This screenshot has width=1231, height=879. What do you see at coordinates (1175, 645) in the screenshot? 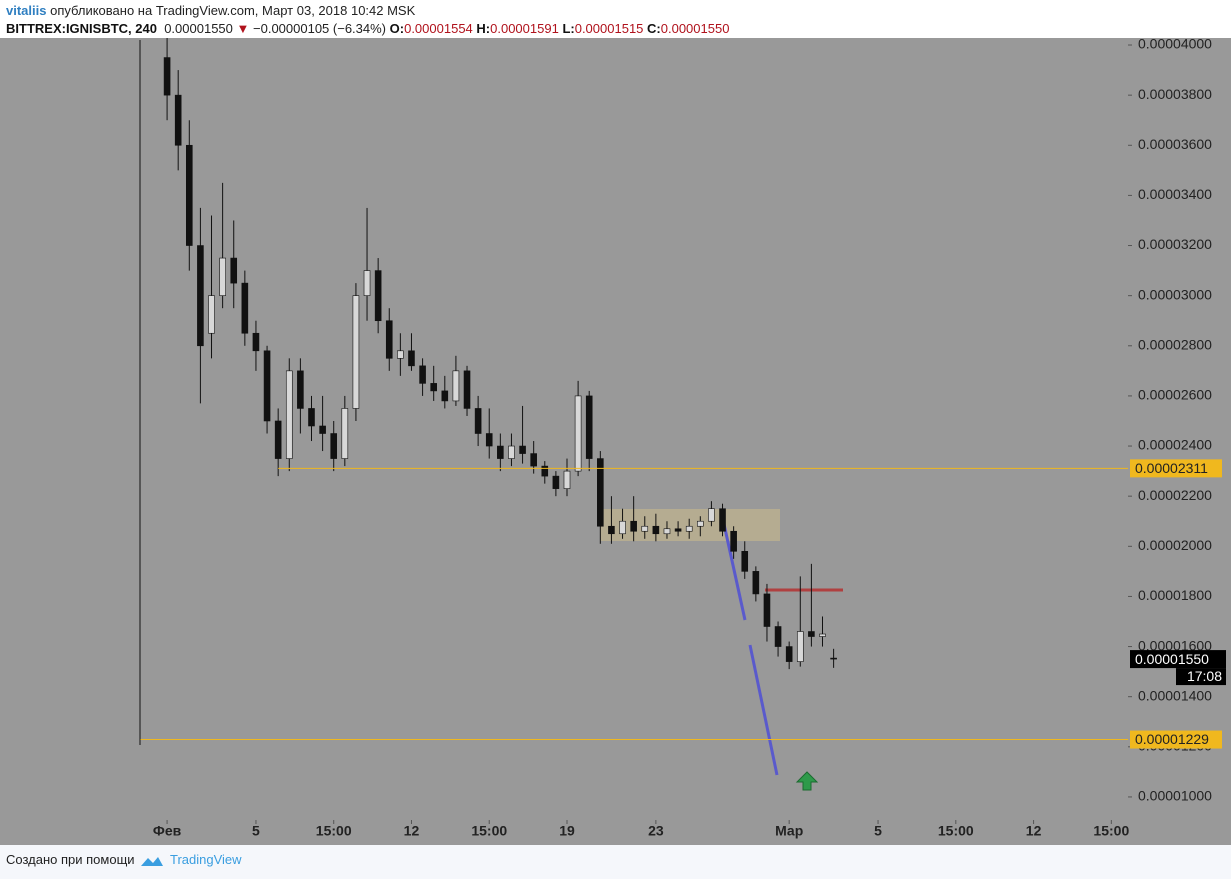
I see `y-tick-label: 0.00001600` at bounding box center [1175, 645].